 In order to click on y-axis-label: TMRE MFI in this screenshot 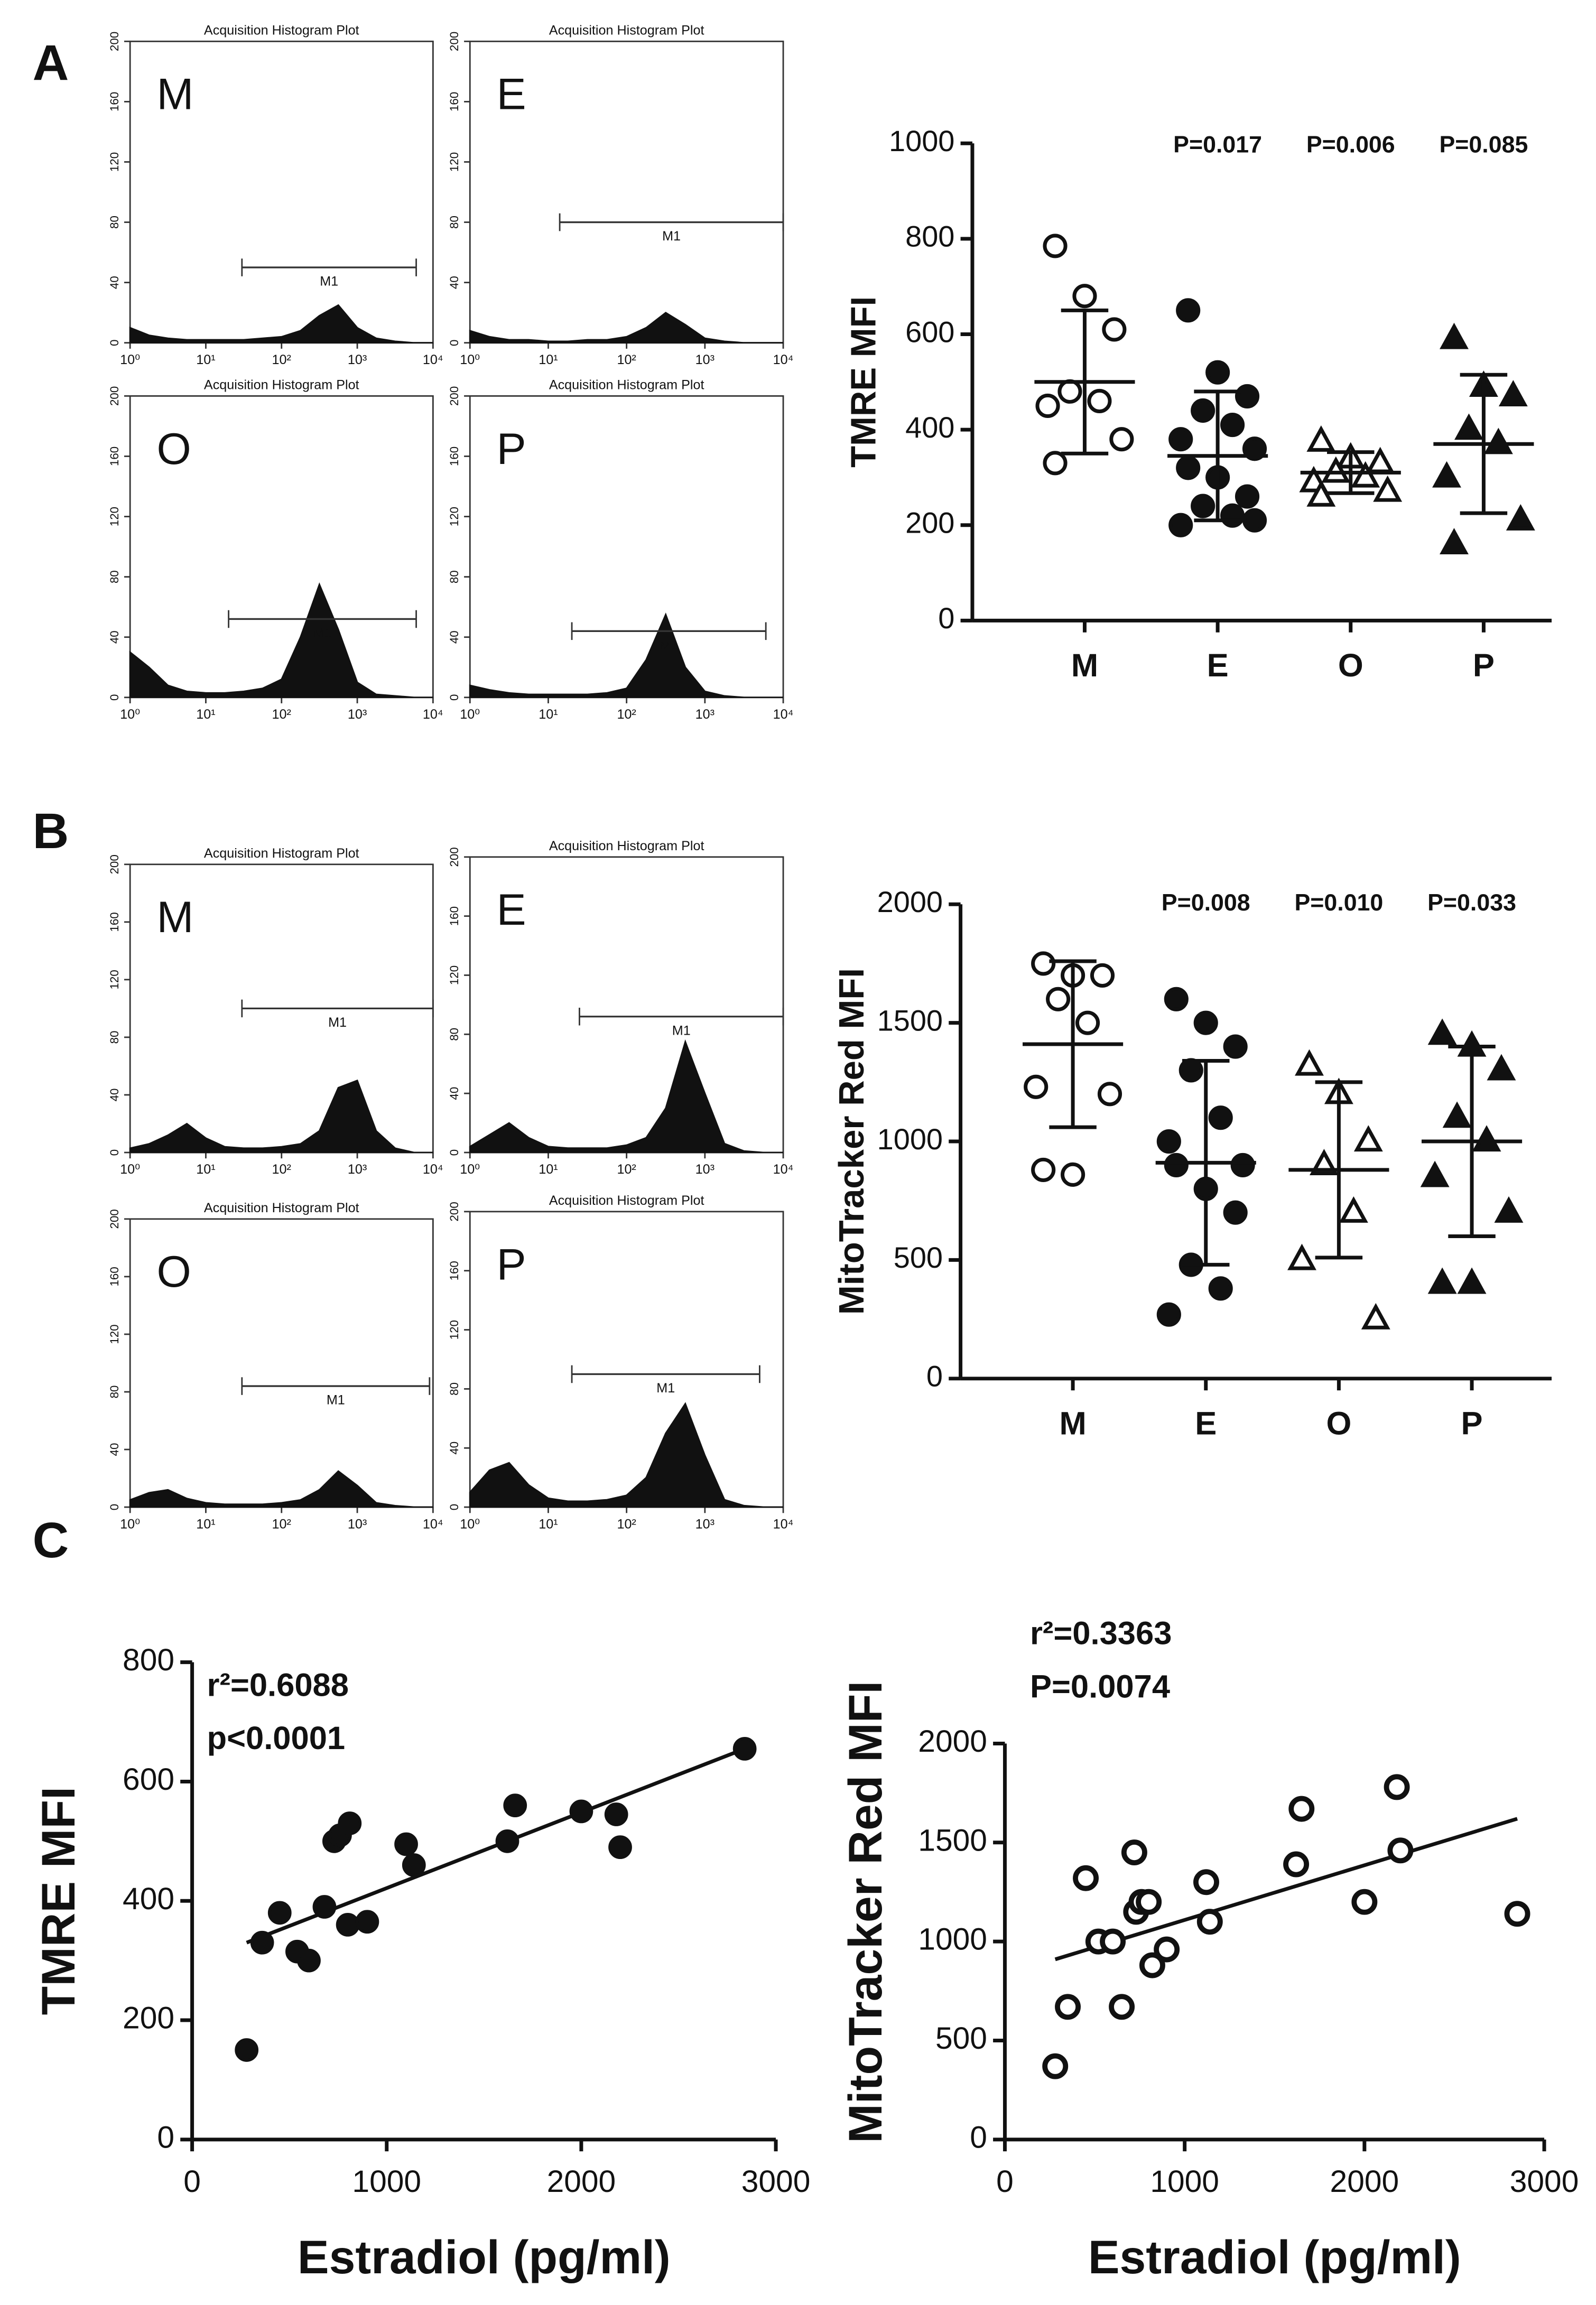, I will do `click(863, 382)`.